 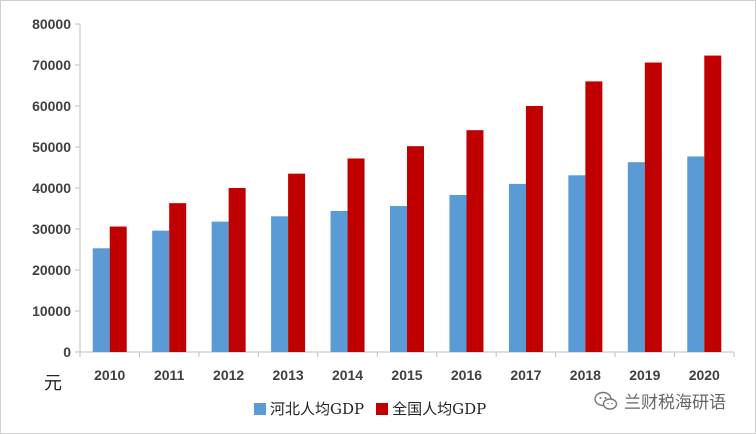 I want to click on legend-item-national: 全国人均GDP, so click(x=431, y=408).